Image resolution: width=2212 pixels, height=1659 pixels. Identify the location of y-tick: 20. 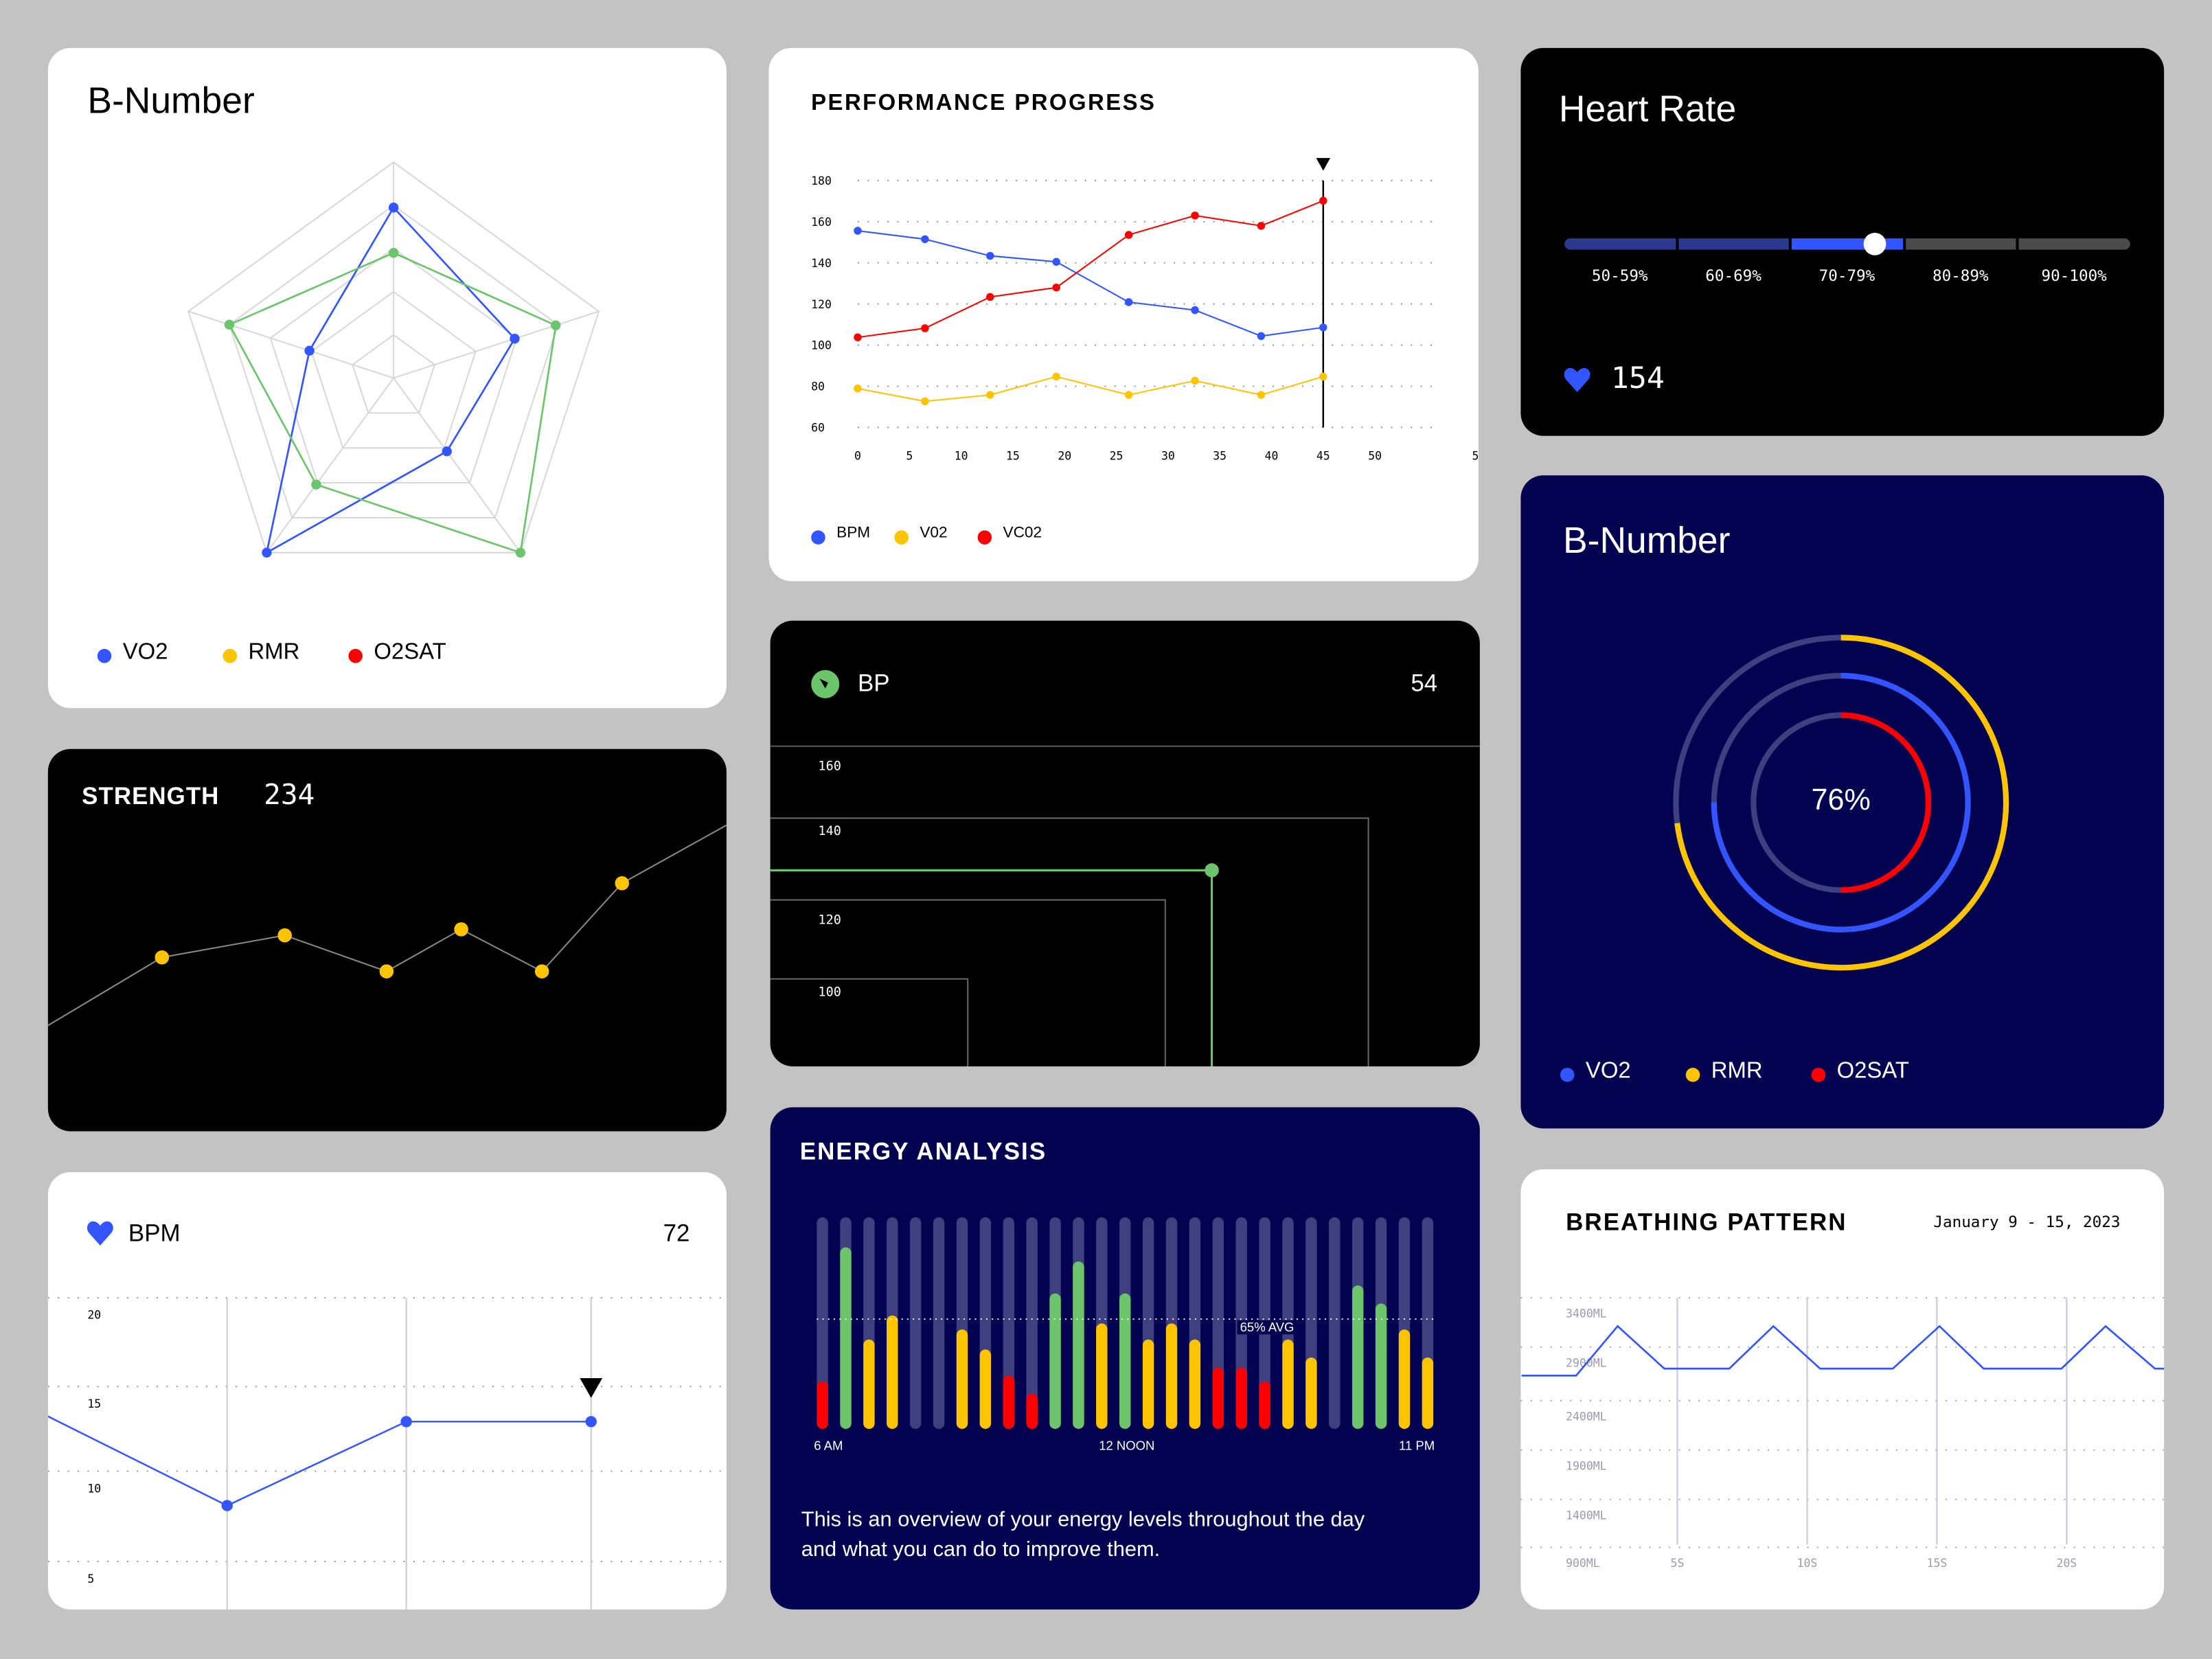
(94, 1316).